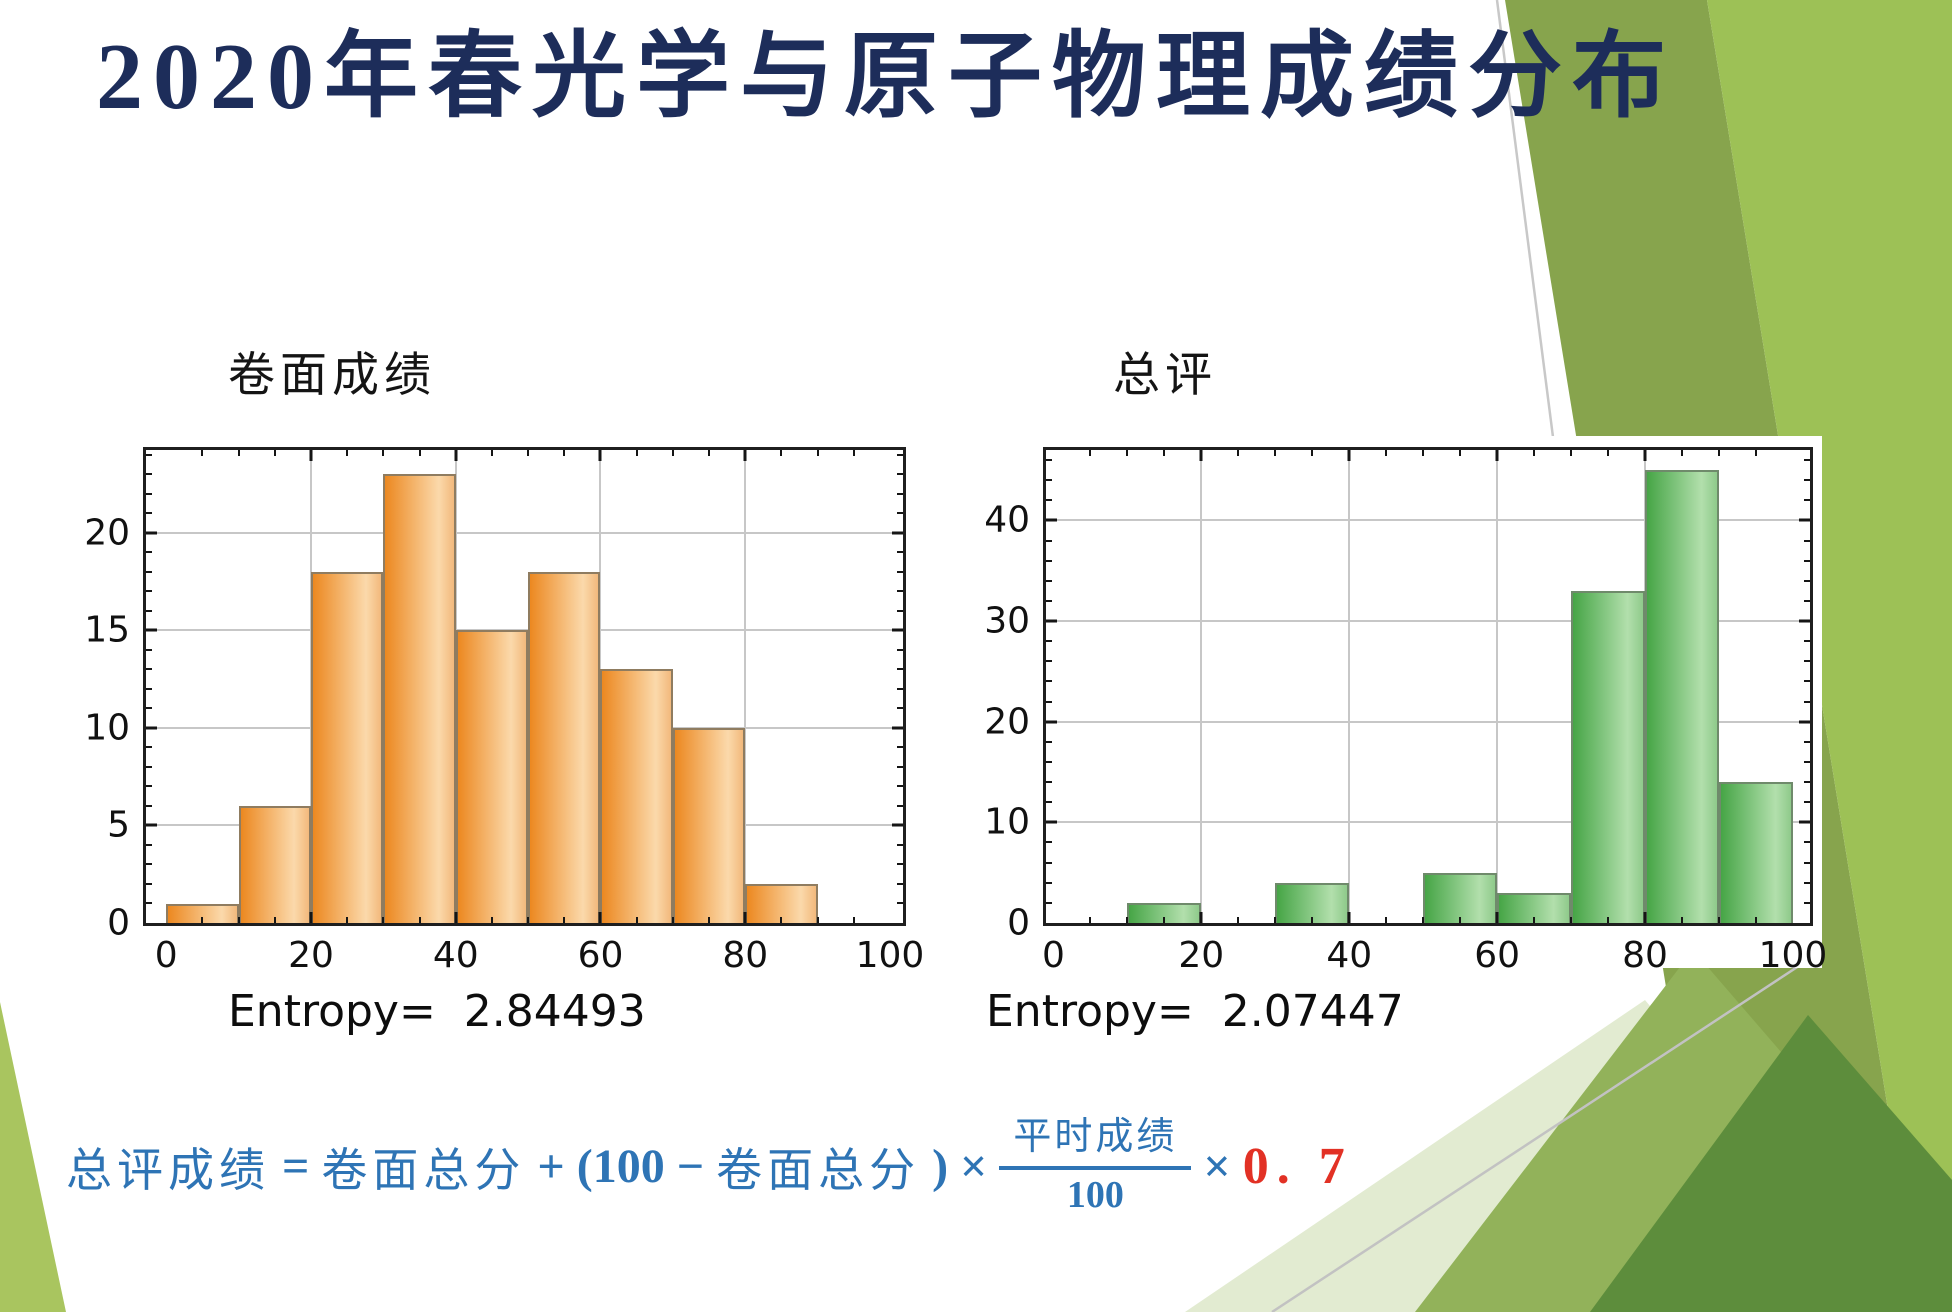 Image resolution: width=1952 pixels, height=1312 pixels. I want to click on formula-term-paper-total-2: 卷面总分, so click(818, 1170).